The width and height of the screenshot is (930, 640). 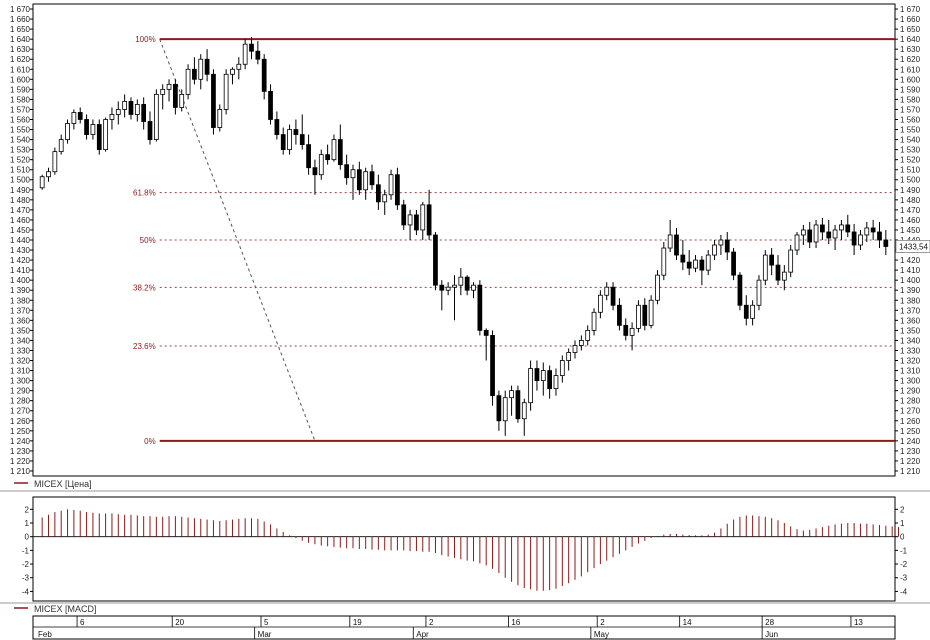 I want to click on day-tick-label: 20, so click(x=179, y=622).